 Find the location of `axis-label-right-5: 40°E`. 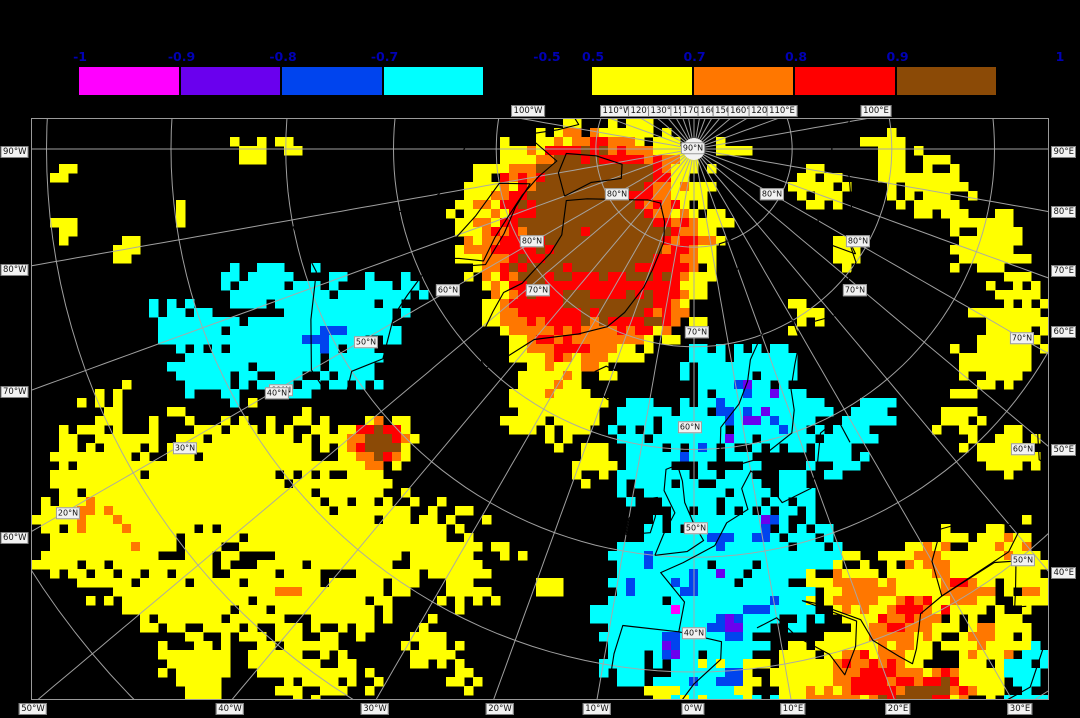

axis-label-right-5: 40°E is located at coordinates (1064, 573).